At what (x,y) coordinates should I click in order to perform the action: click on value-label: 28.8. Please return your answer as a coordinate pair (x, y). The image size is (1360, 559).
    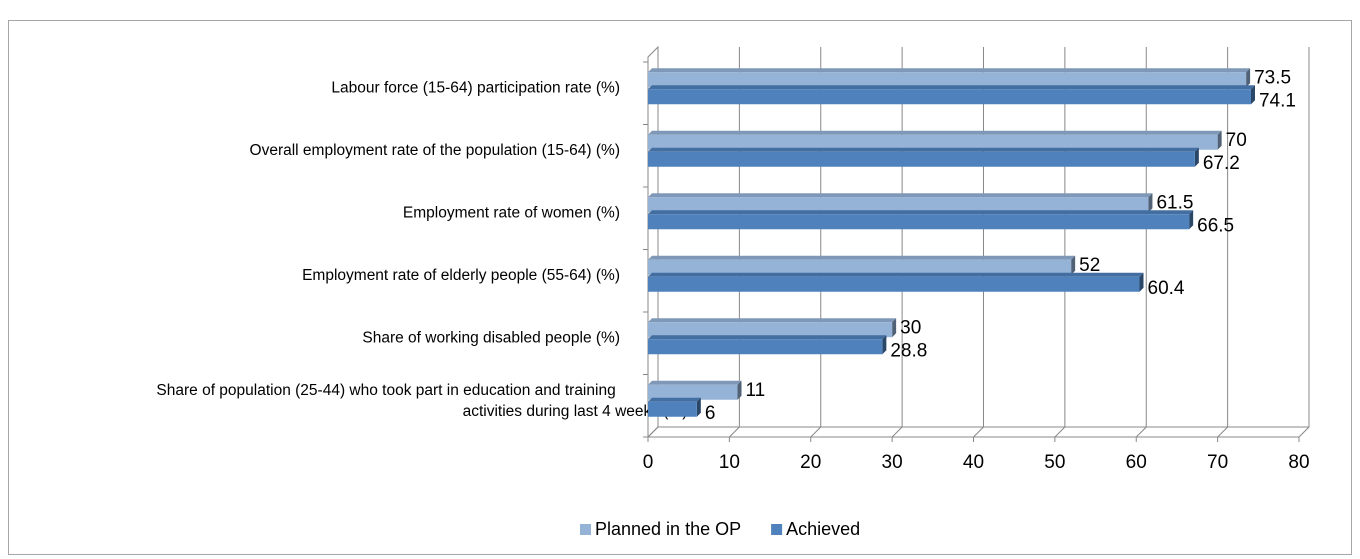
    Looking at the image, I should click on (908, 350).